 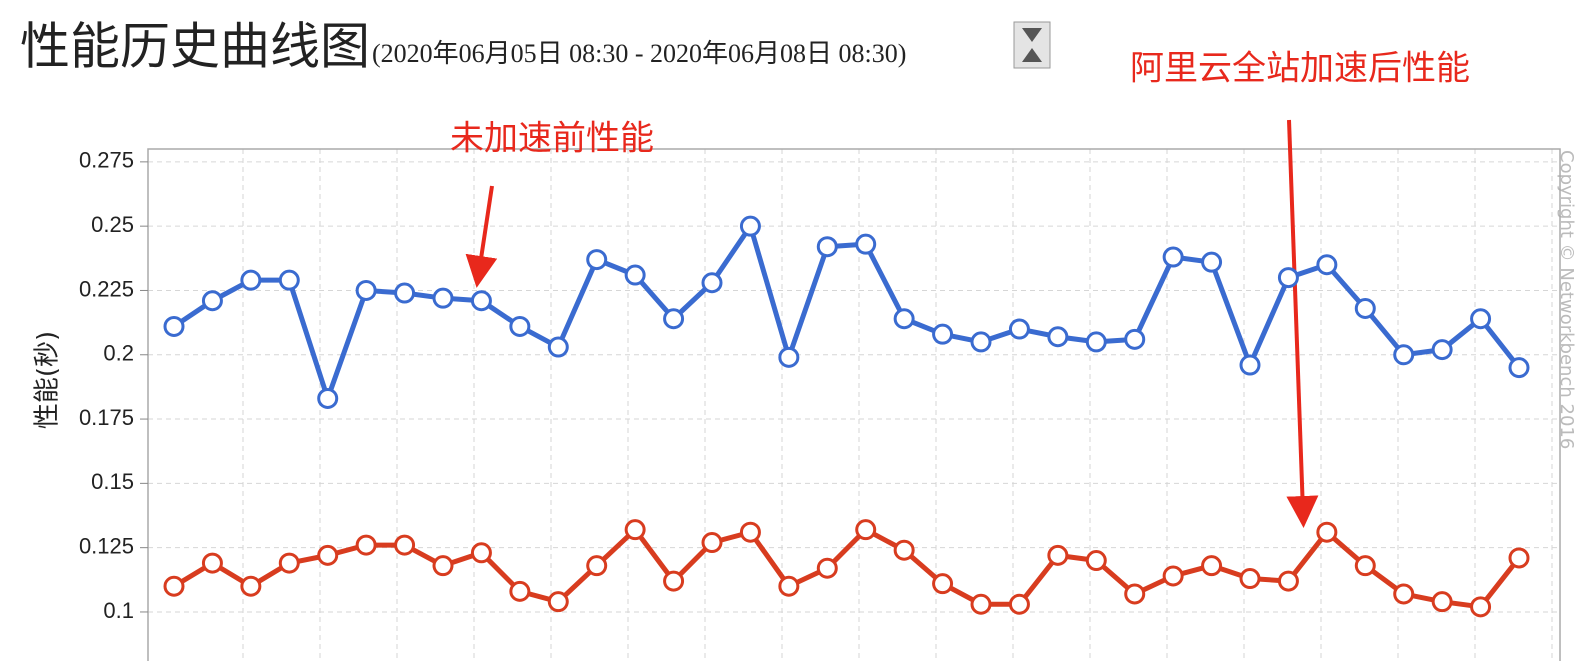 What do you see at coordinates (552, 139) in the screenshot?
I see `annotation: 未加速前性能` at bounding box center [552, 139].